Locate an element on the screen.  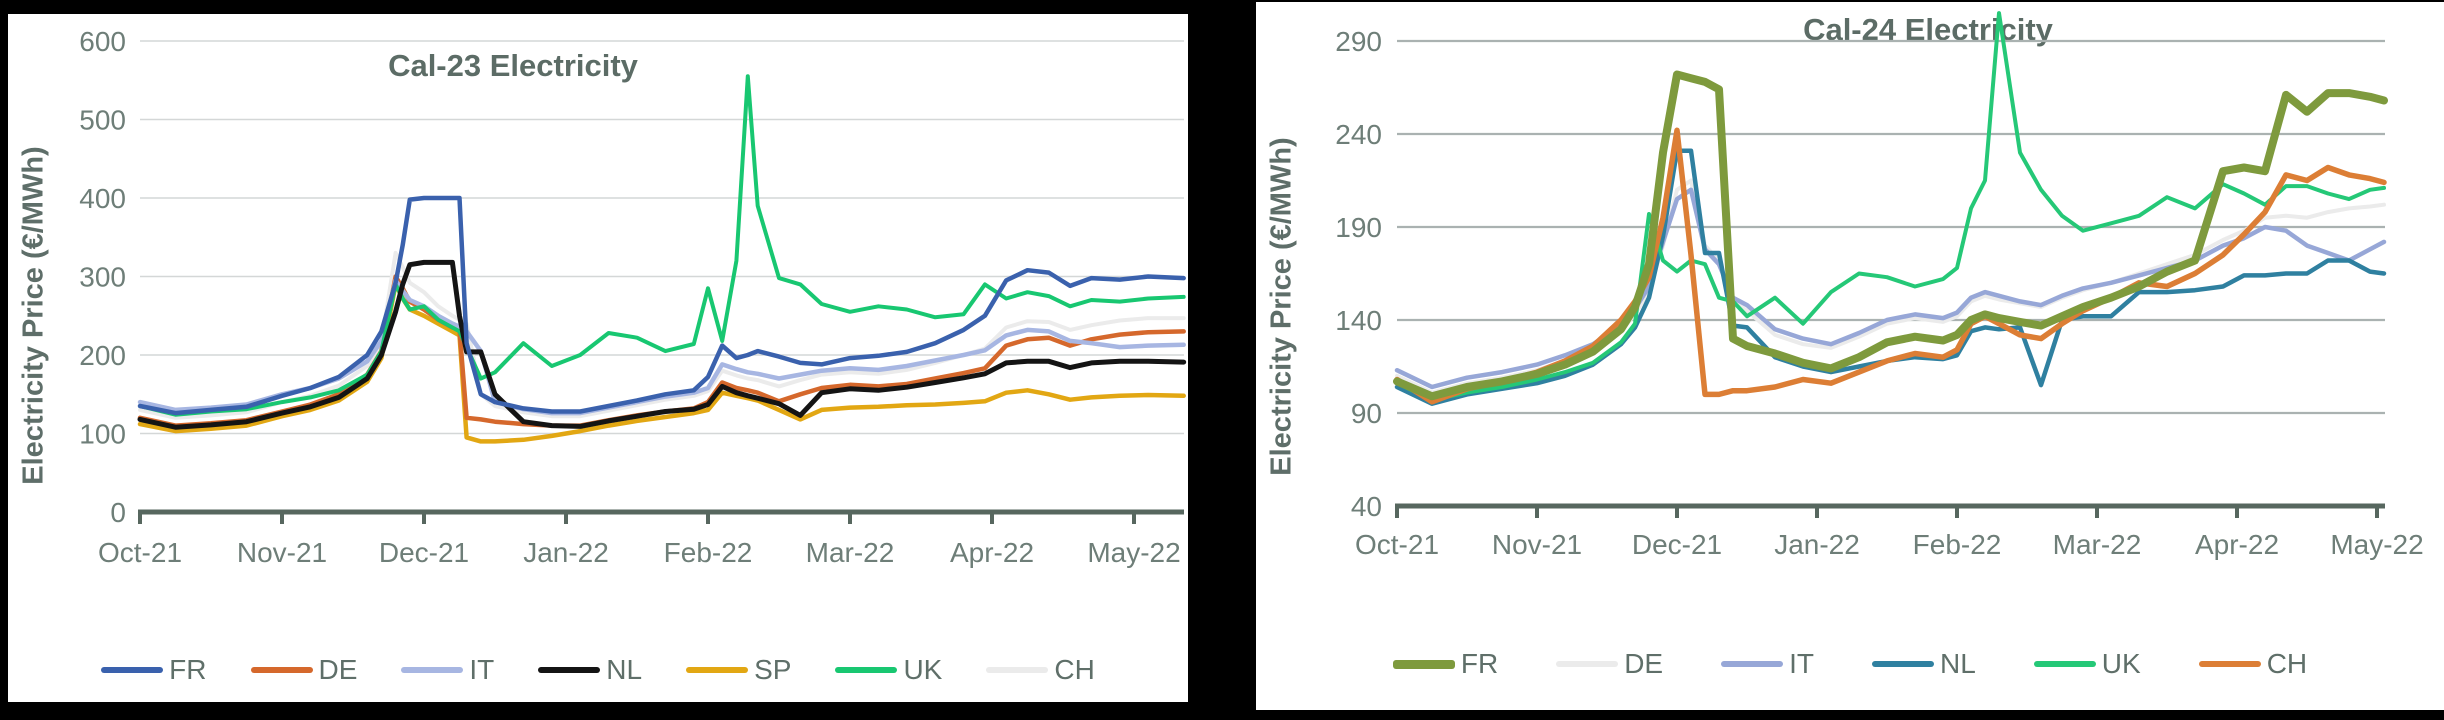
y-tick-label-140: 140 is located at coordinates (1358, 320).